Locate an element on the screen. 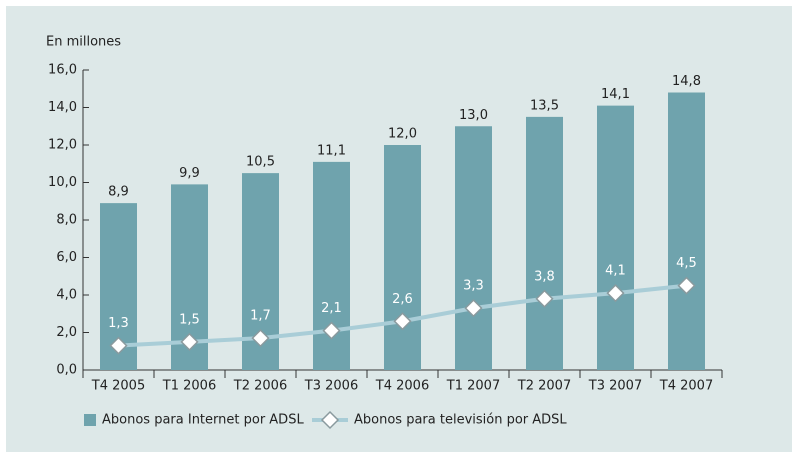 This screenshot has width=798, height=457. line-value-label: 4,1 is located at coordinates (615, 271).